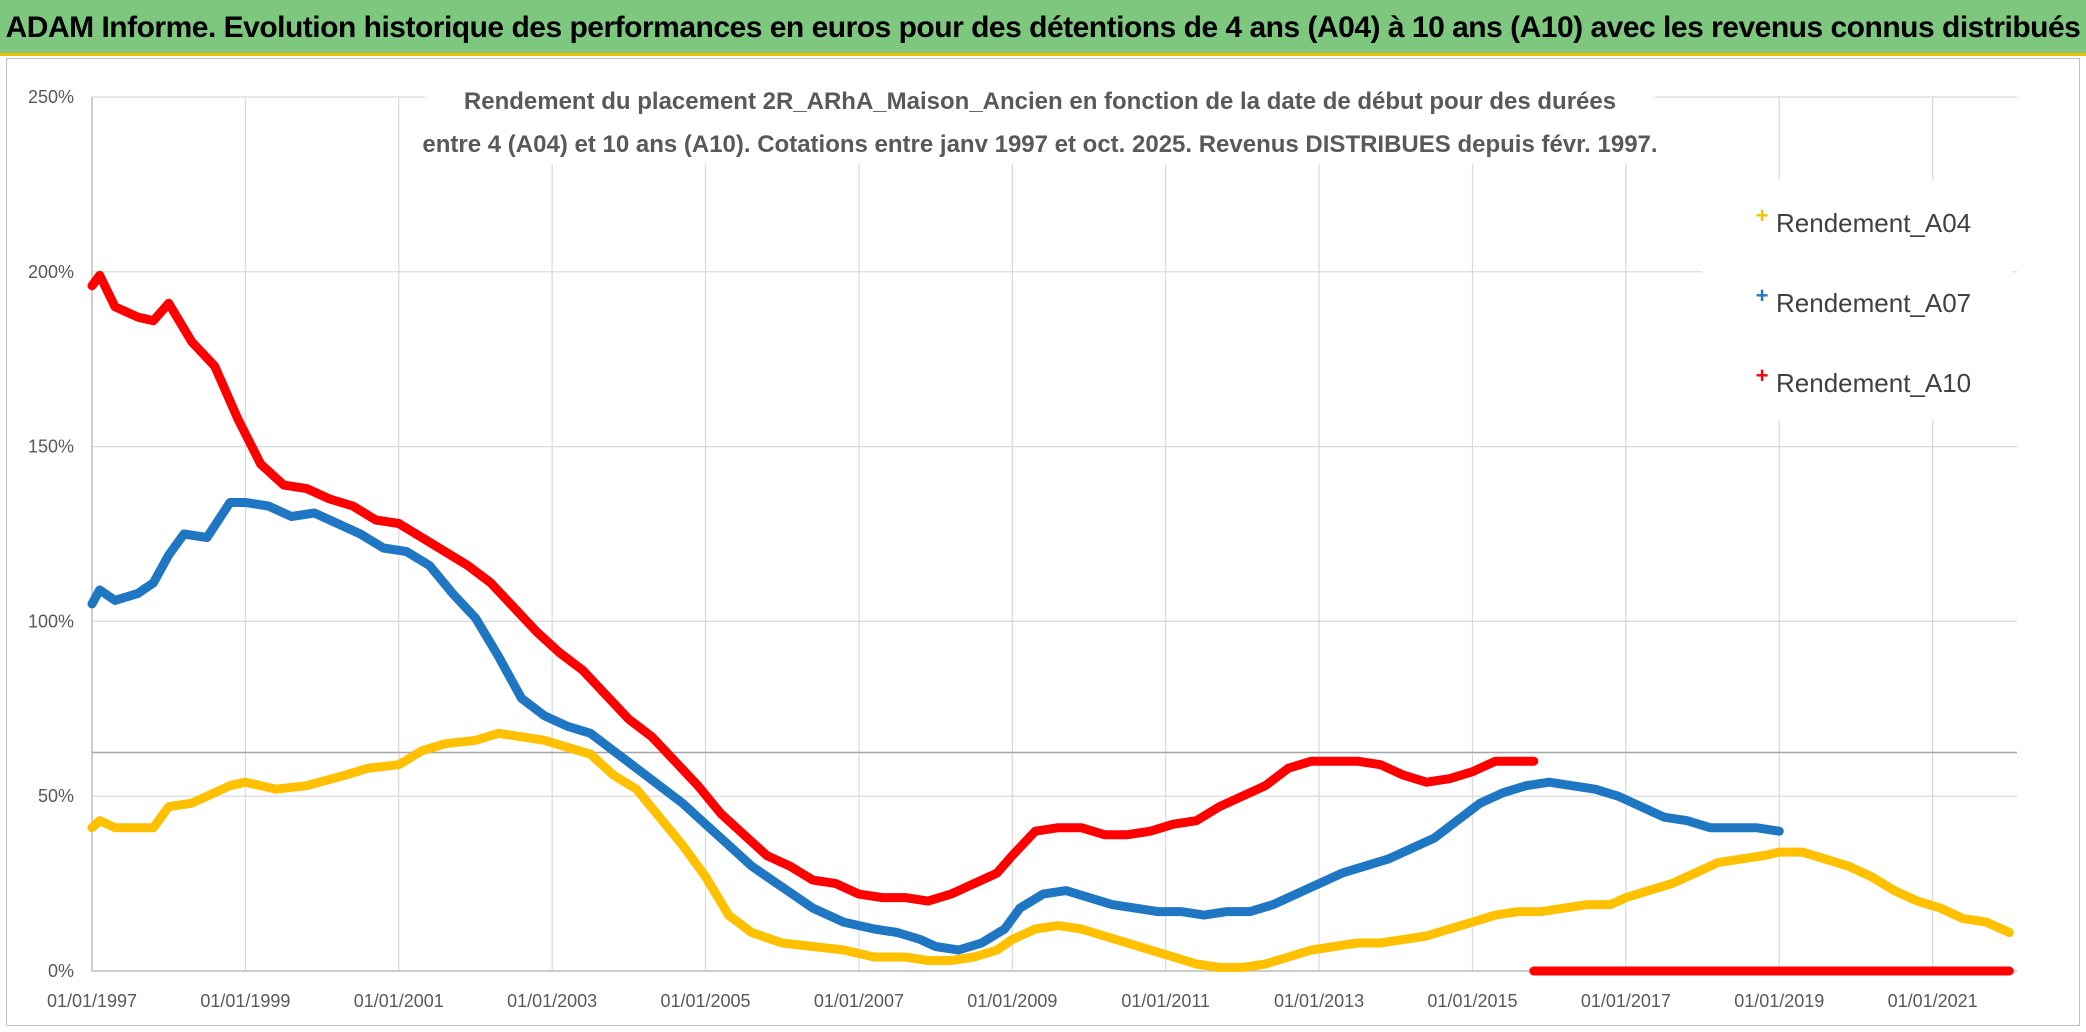 The height and width of the screenshot is (1032, 2086). I want to click on y-tick-label: 200%, so click(51, 272).